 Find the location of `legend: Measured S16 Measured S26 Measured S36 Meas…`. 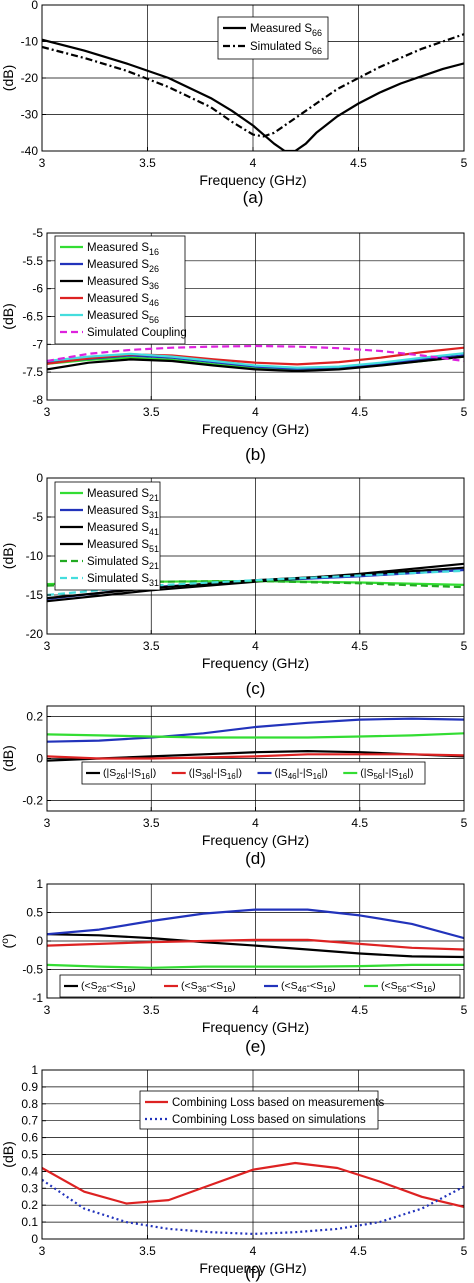

legend: Measured S16 Measured S26 Measured S36 Meas… is located at coordinates (120, 290).